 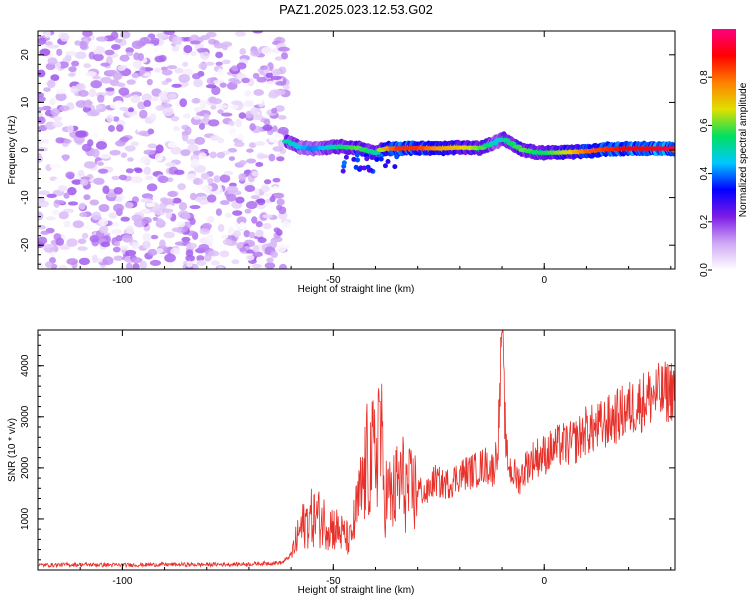 What do you see at coordinates (704, 173) in the screenshot?
I see `colorbar-tick-label: 0.4` at bounding box center [704, 173].